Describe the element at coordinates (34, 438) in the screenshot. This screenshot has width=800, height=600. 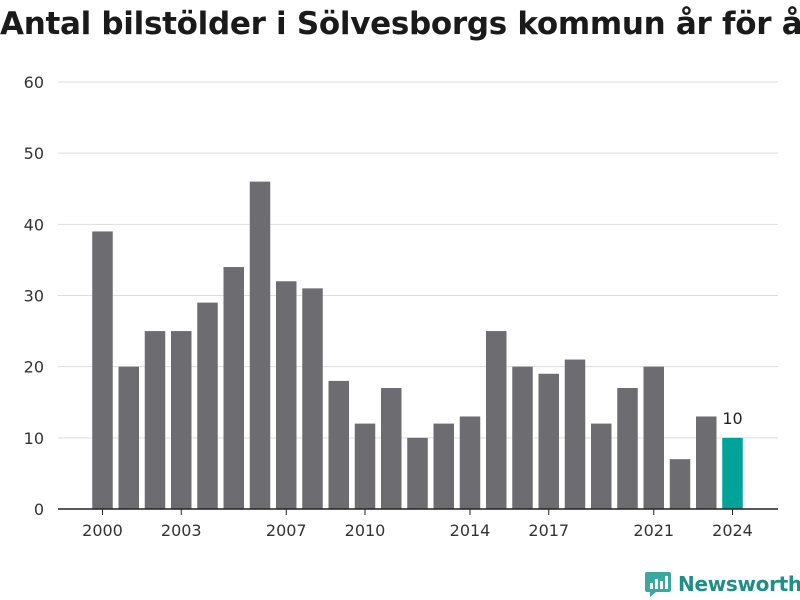
I see `y-tick-label: 10` at that location.